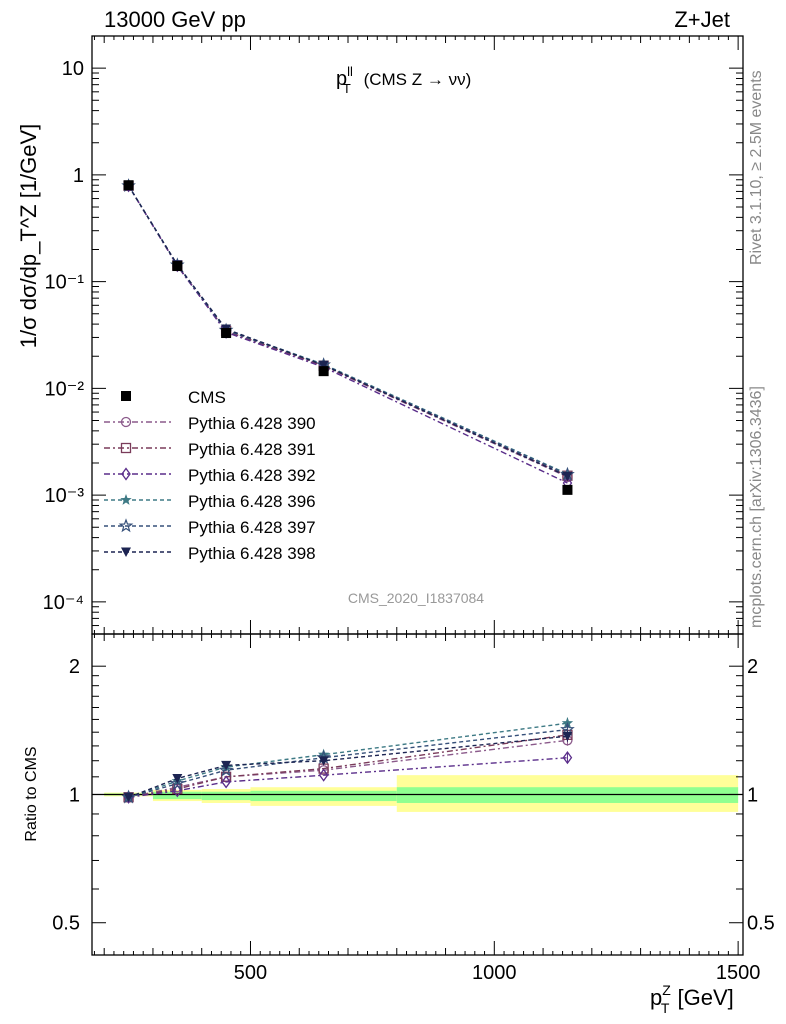 The height and width of the screenshot is (1024, 786). Describe the element at coordinates (692, 999) in the screenshot. I see `x-axis-label: pZ T [GeV]` at that location.